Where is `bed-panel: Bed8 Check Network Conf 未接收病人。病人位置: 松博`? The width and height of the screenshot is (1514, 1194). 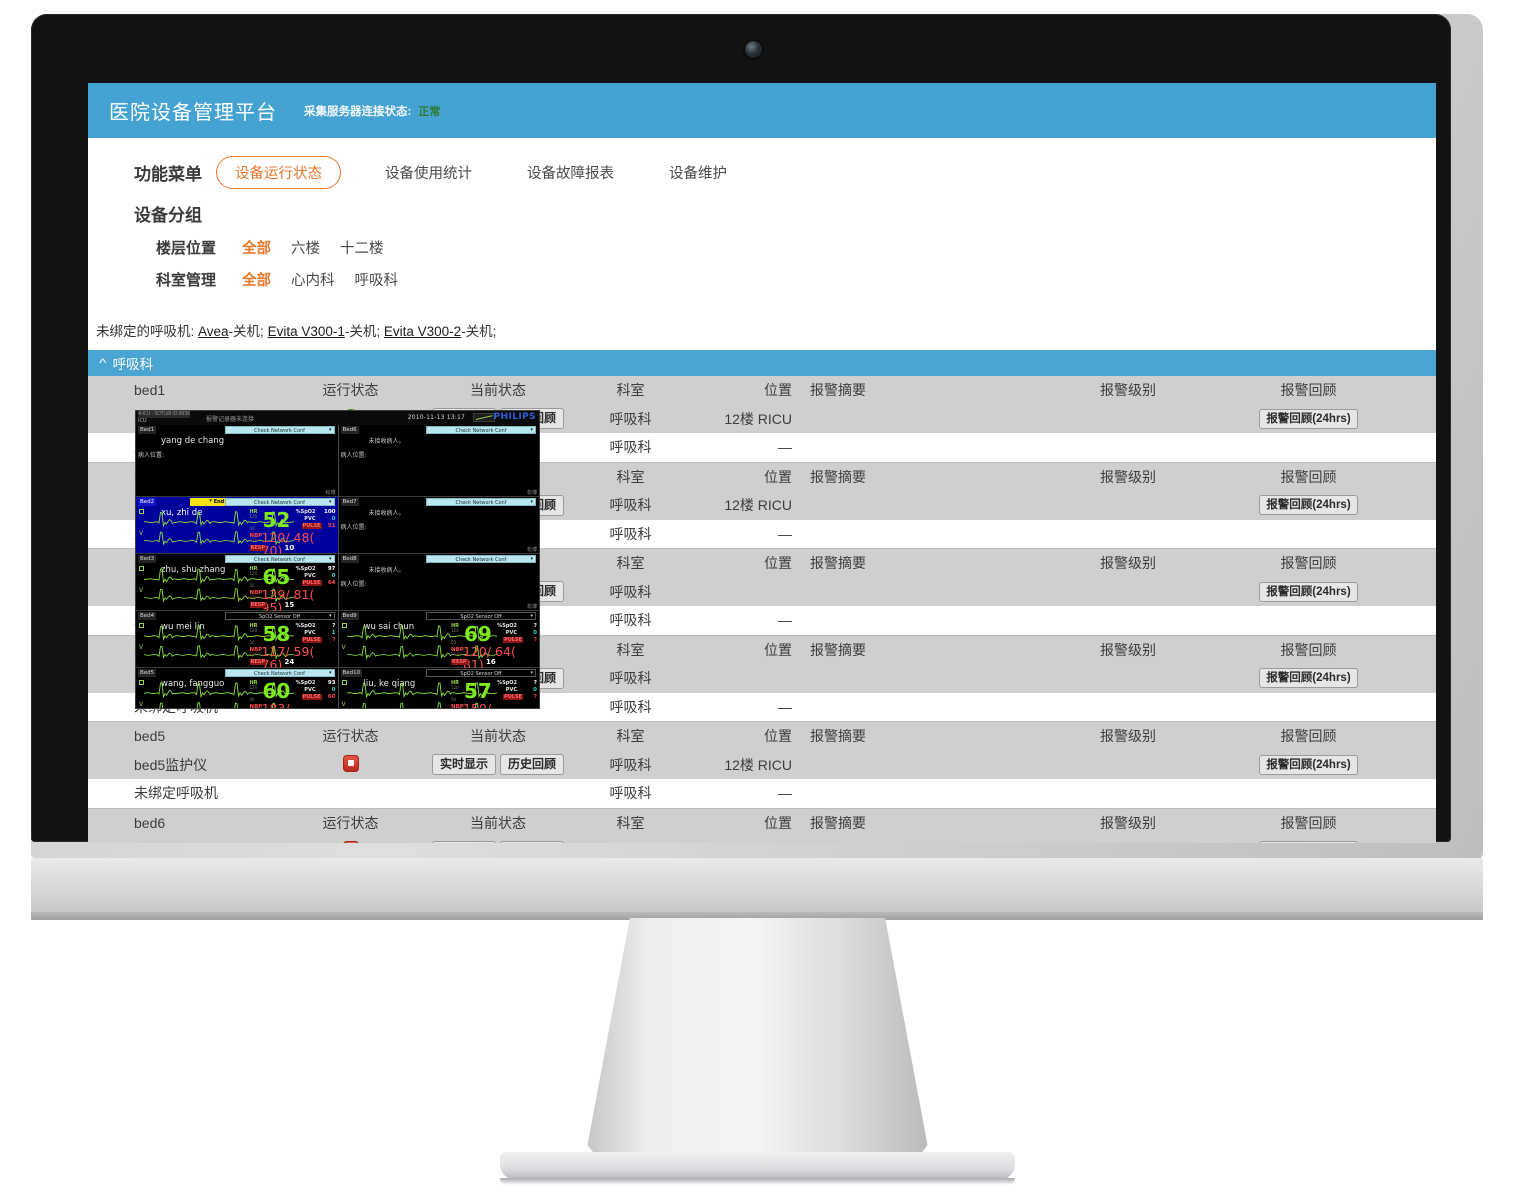
bed-panel: Bed8 Check Network Conf 未接收病人。病人位置: 松博 is located at coordinates (438, 582).